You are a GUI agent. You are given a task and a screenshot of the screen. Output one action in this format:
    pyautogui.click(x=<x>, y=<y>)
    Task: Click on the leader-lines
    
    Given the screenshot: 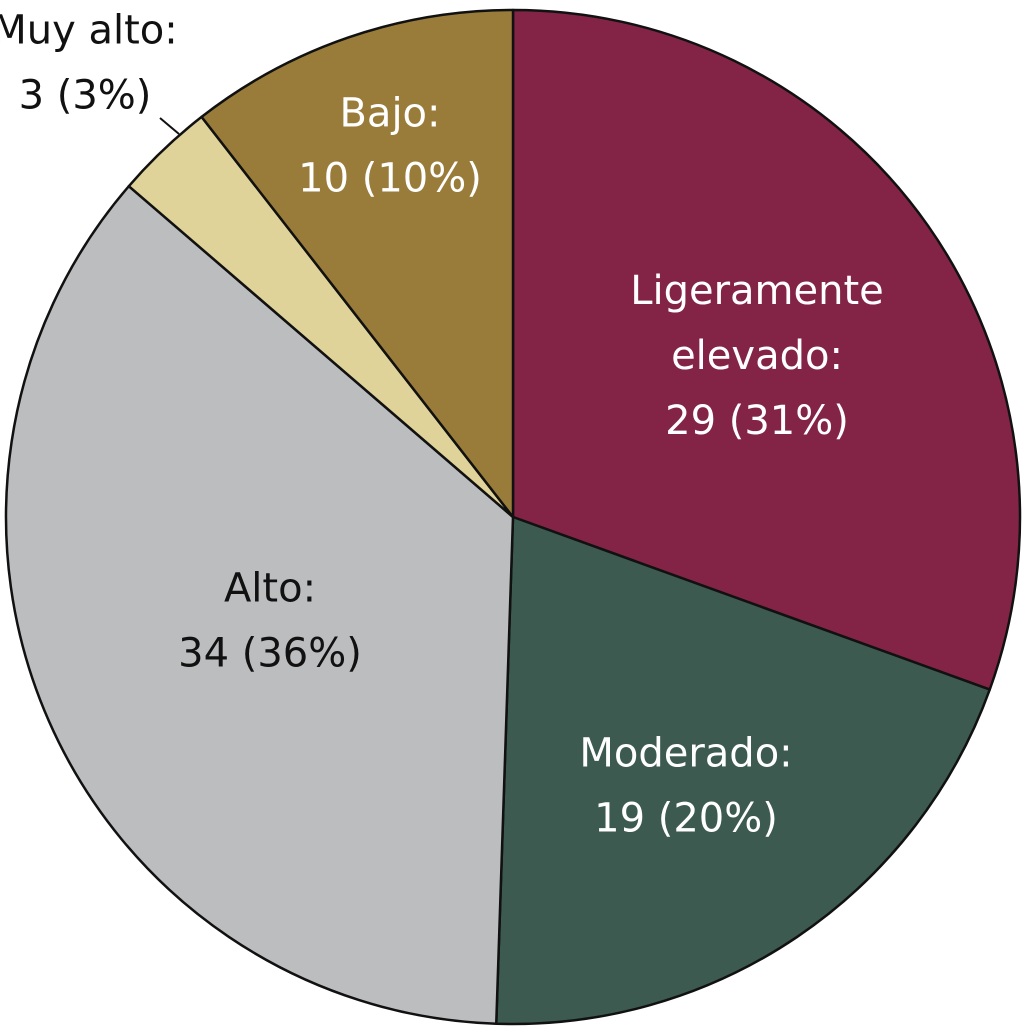 What is the action you would take?
    pyautogui.click(x=169, y=126)
    